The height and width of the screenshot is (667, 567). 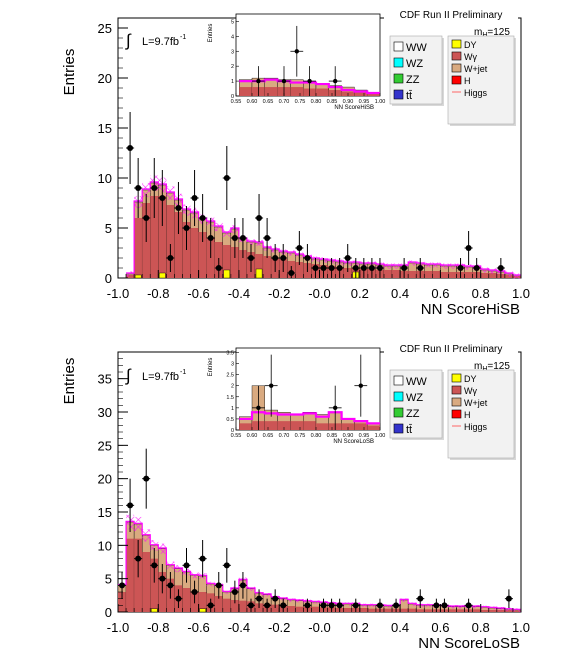 What do you see at coordinates (300, 436) in the screenshot?
I see `inset-x-tick-label: 0.75` at bounding box center [300, 436].